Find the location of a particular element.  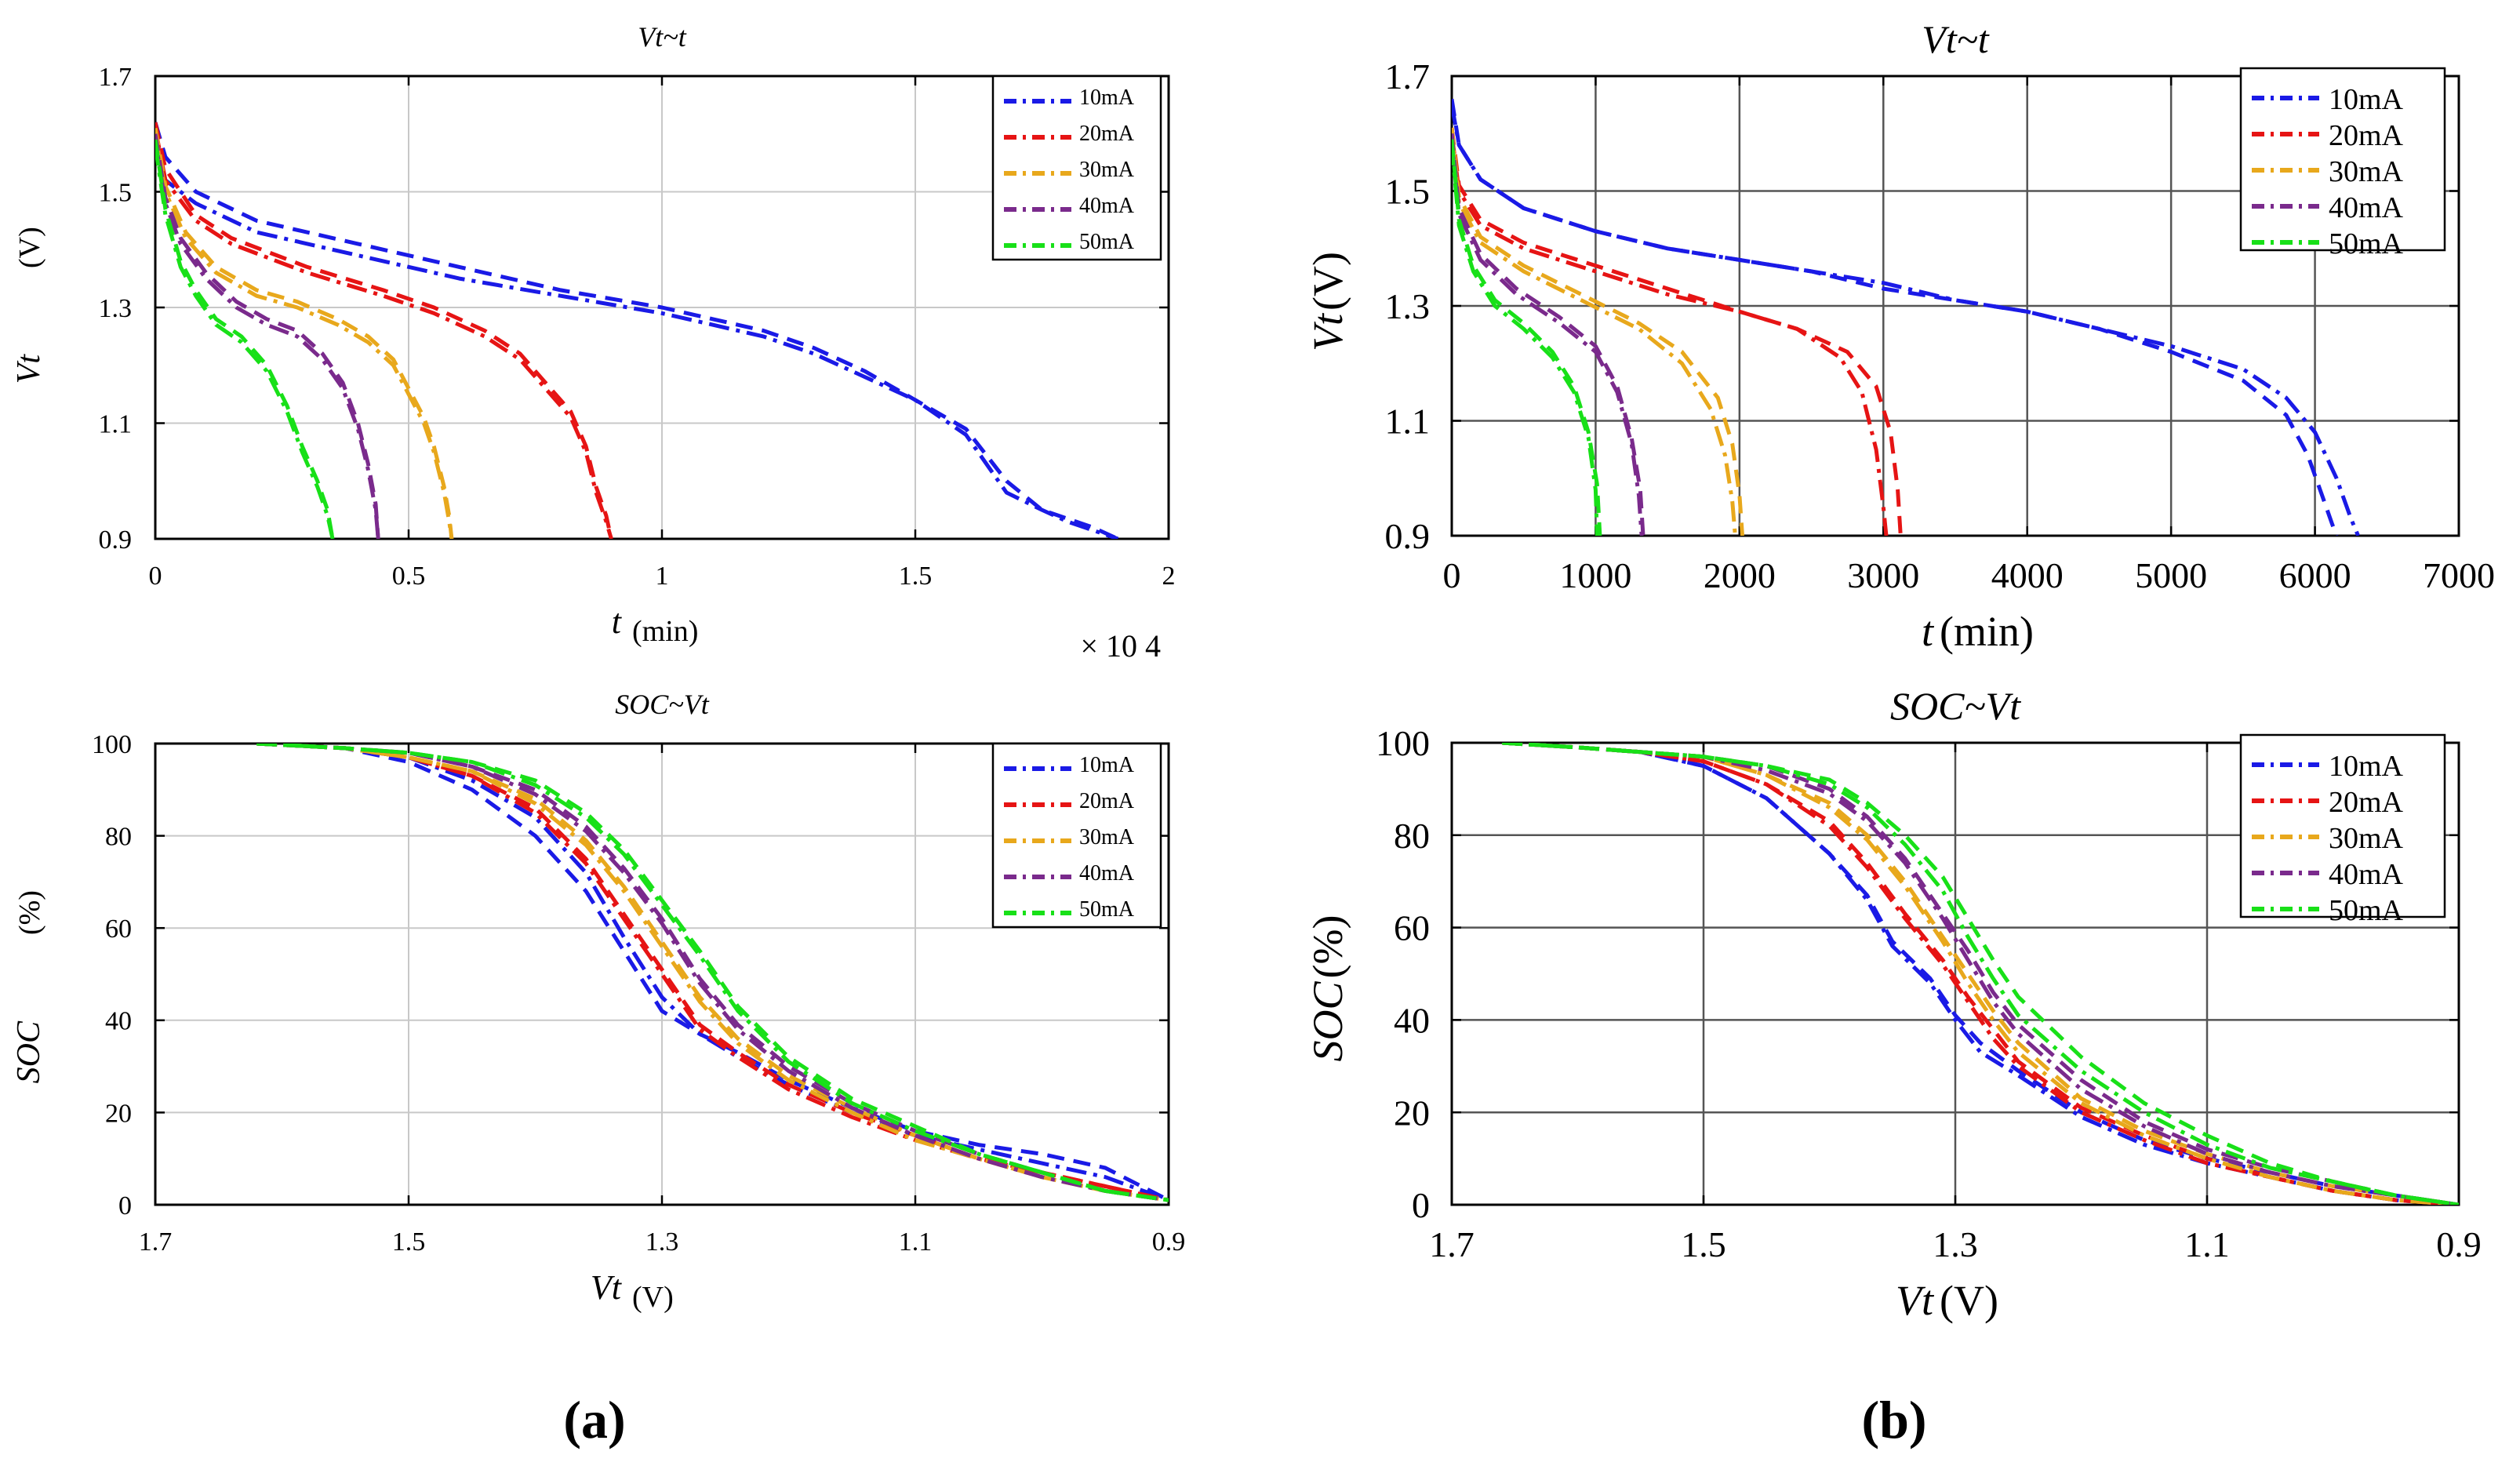

series-line-50mA-model is located at coordinates (712, 973).